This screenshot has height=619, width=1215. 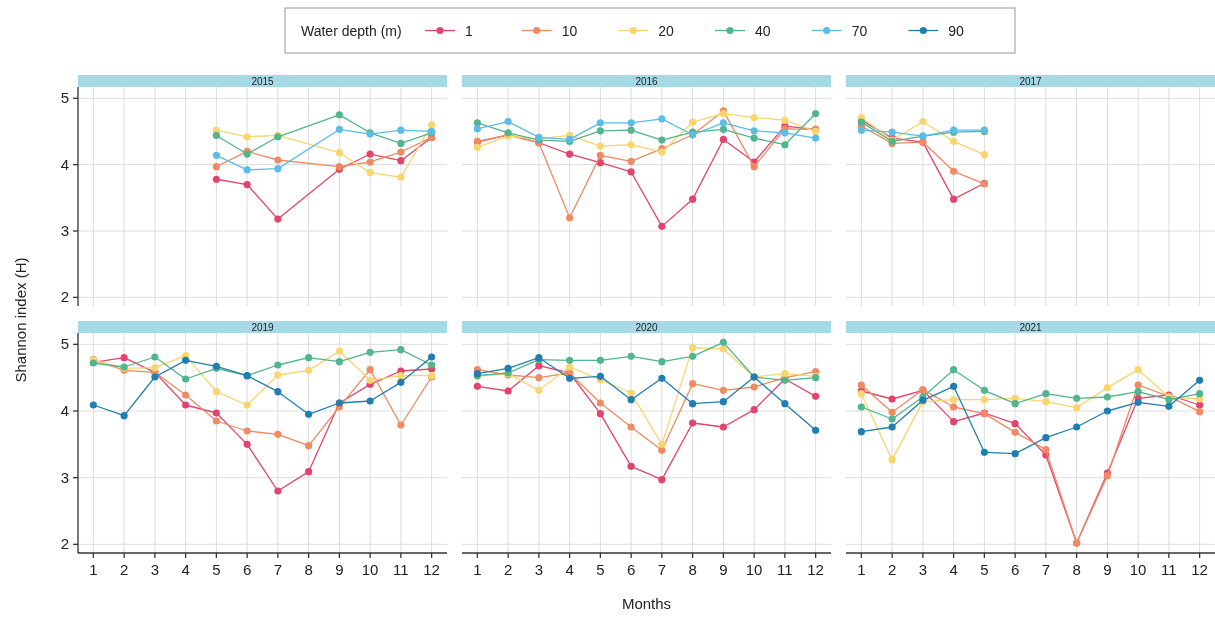 What do you see at coordinates (569, 30) in the screenshot?
I see `legend-label: 10` at bounding box center [569, 30].